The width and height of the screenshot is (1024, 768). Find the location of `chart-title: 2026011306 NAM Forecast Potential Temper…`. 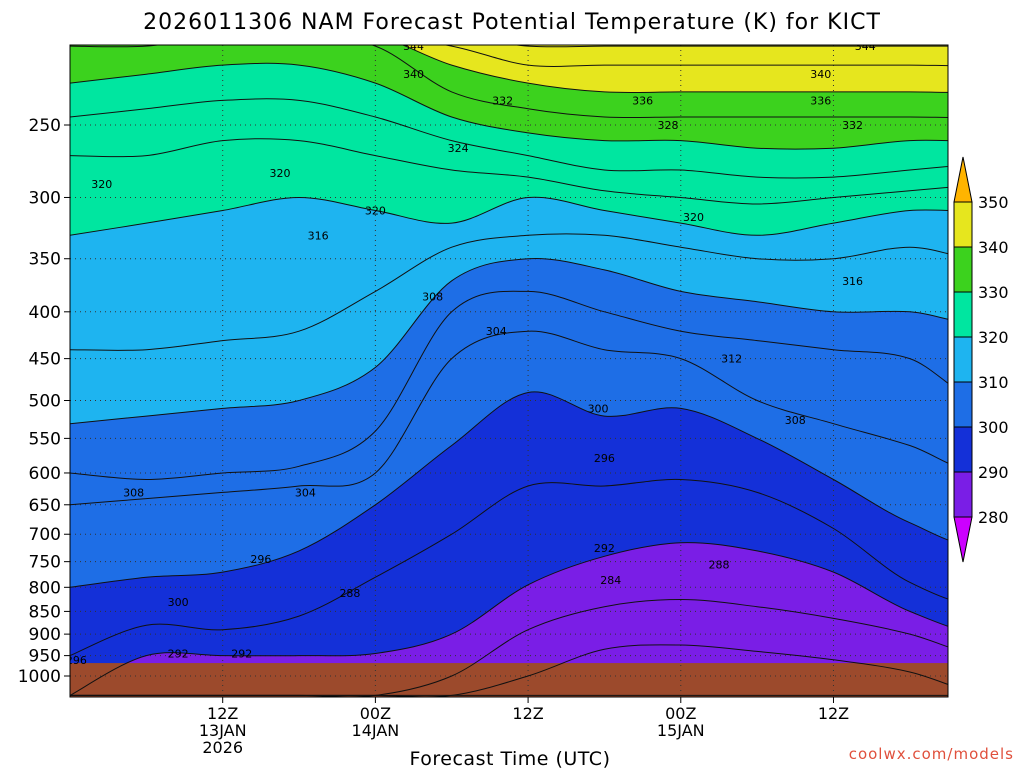

chart-title: 2026011306 NAM Forecast Potential Temper… is located at coordinates (512, 22).